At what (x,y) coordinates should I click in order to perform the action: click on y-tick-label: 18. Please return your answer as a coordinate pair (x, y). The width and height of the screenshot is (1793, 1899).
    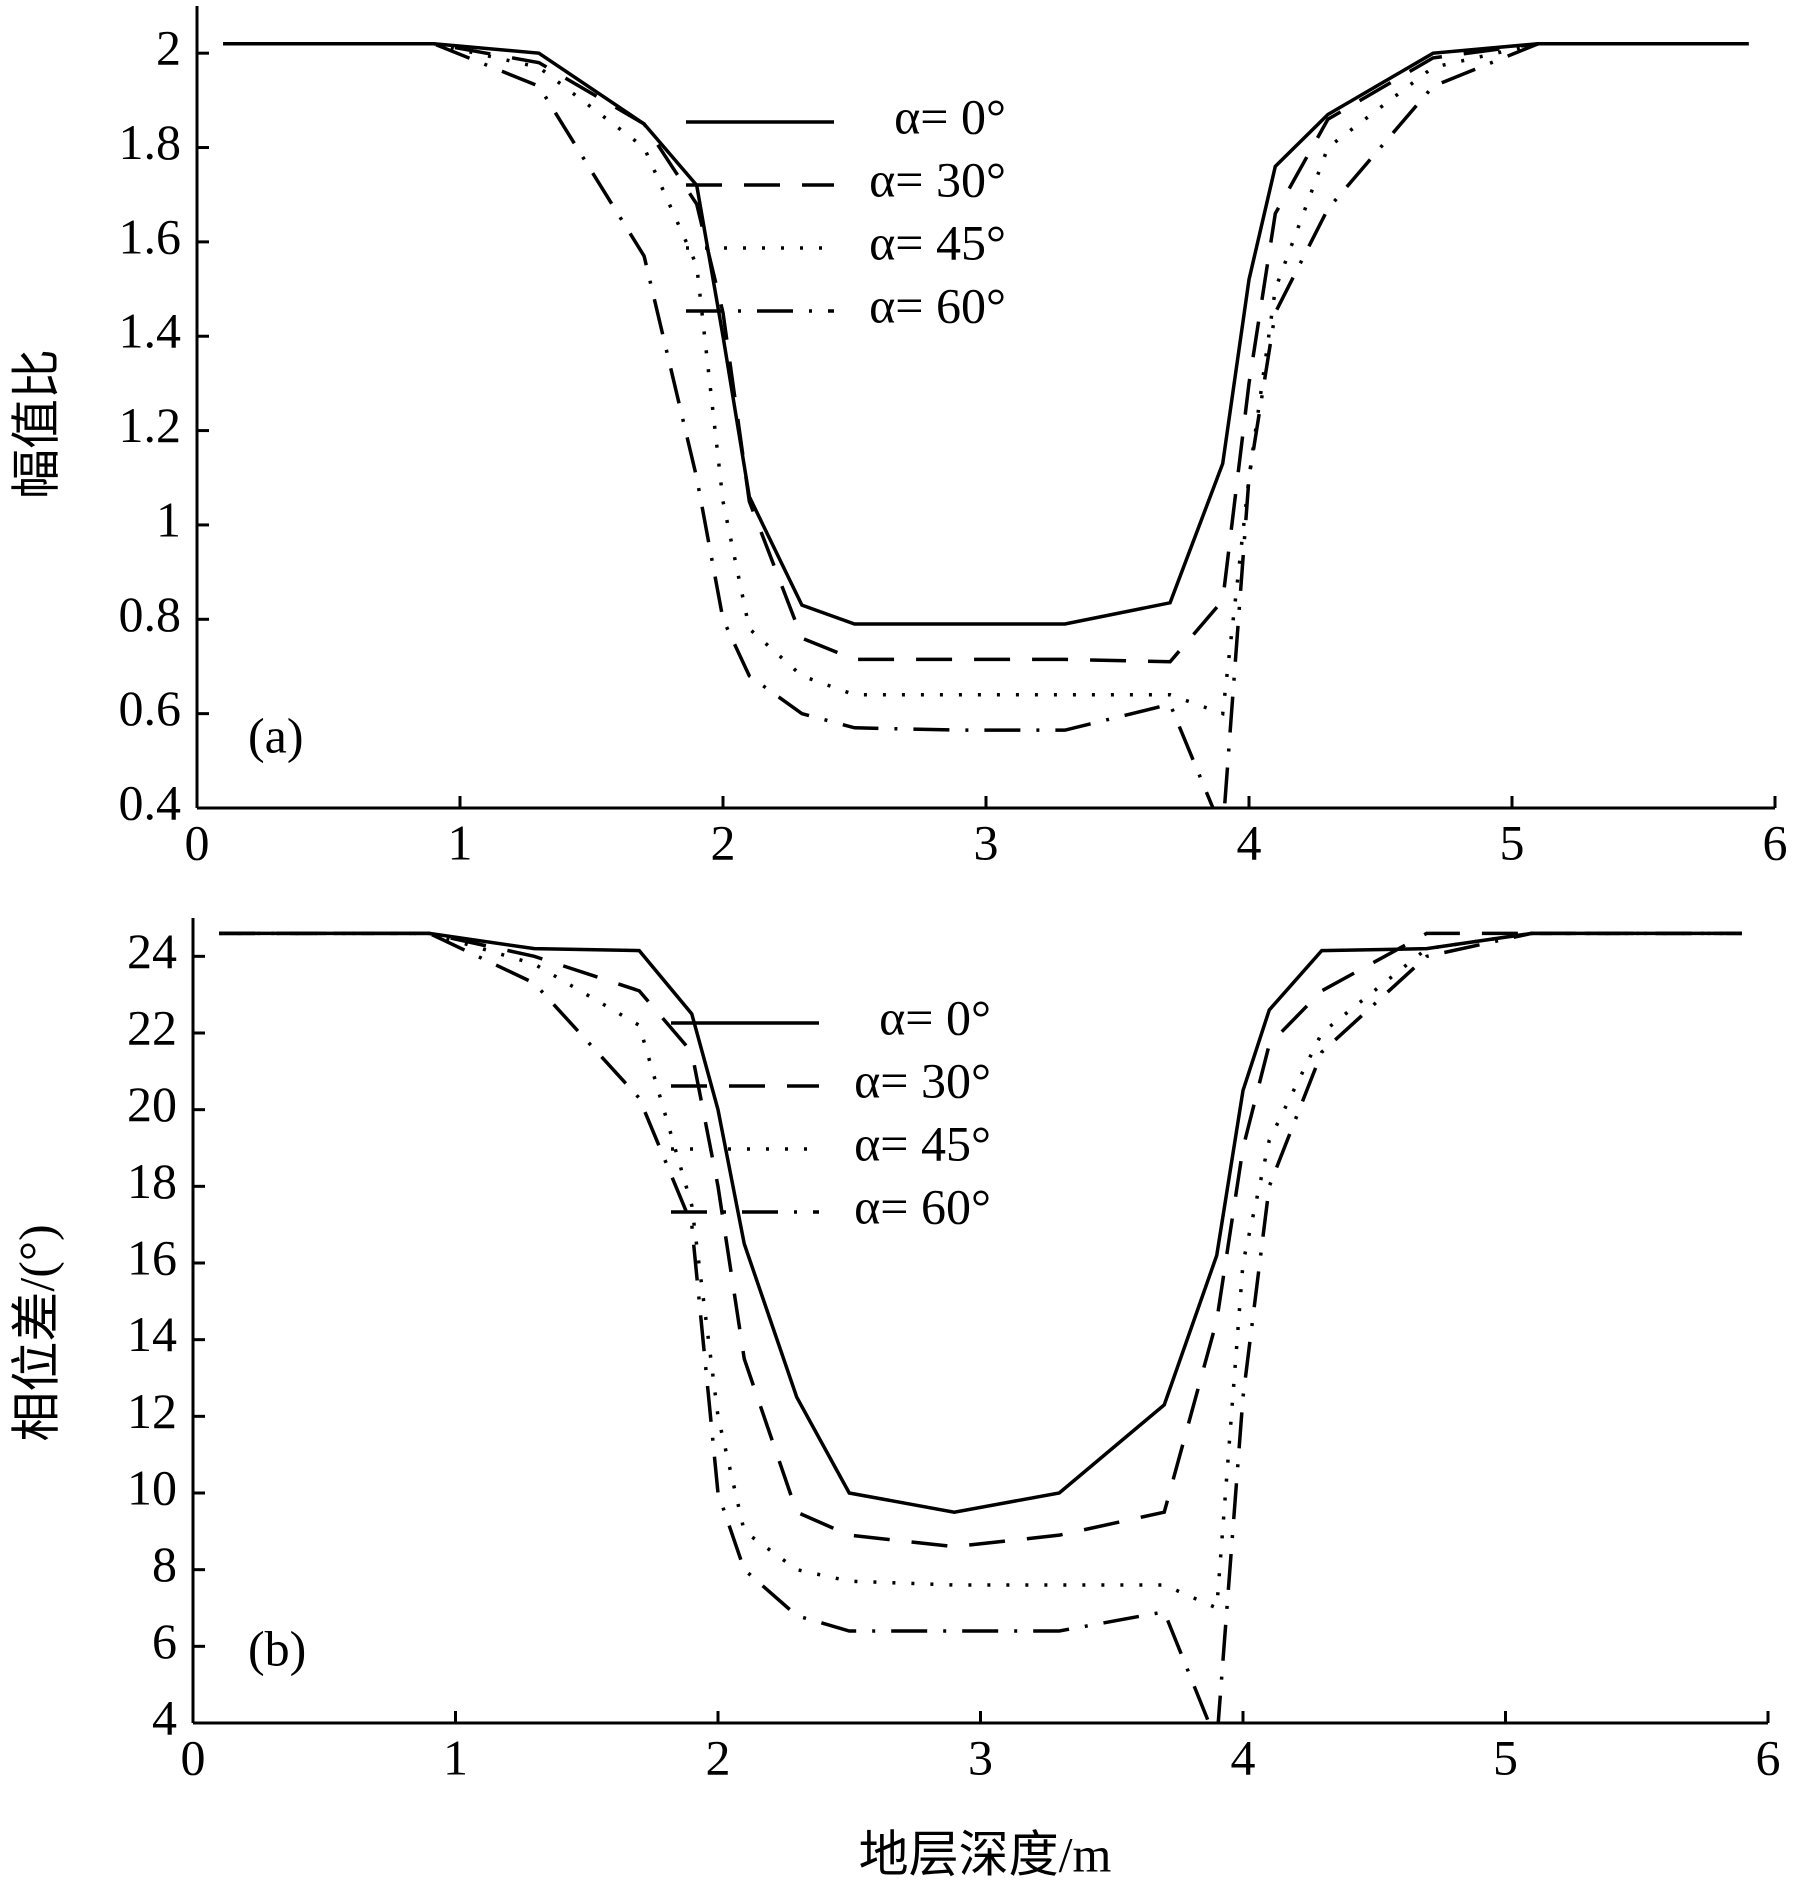
    Looking at the image, I should click on (152, 1181).